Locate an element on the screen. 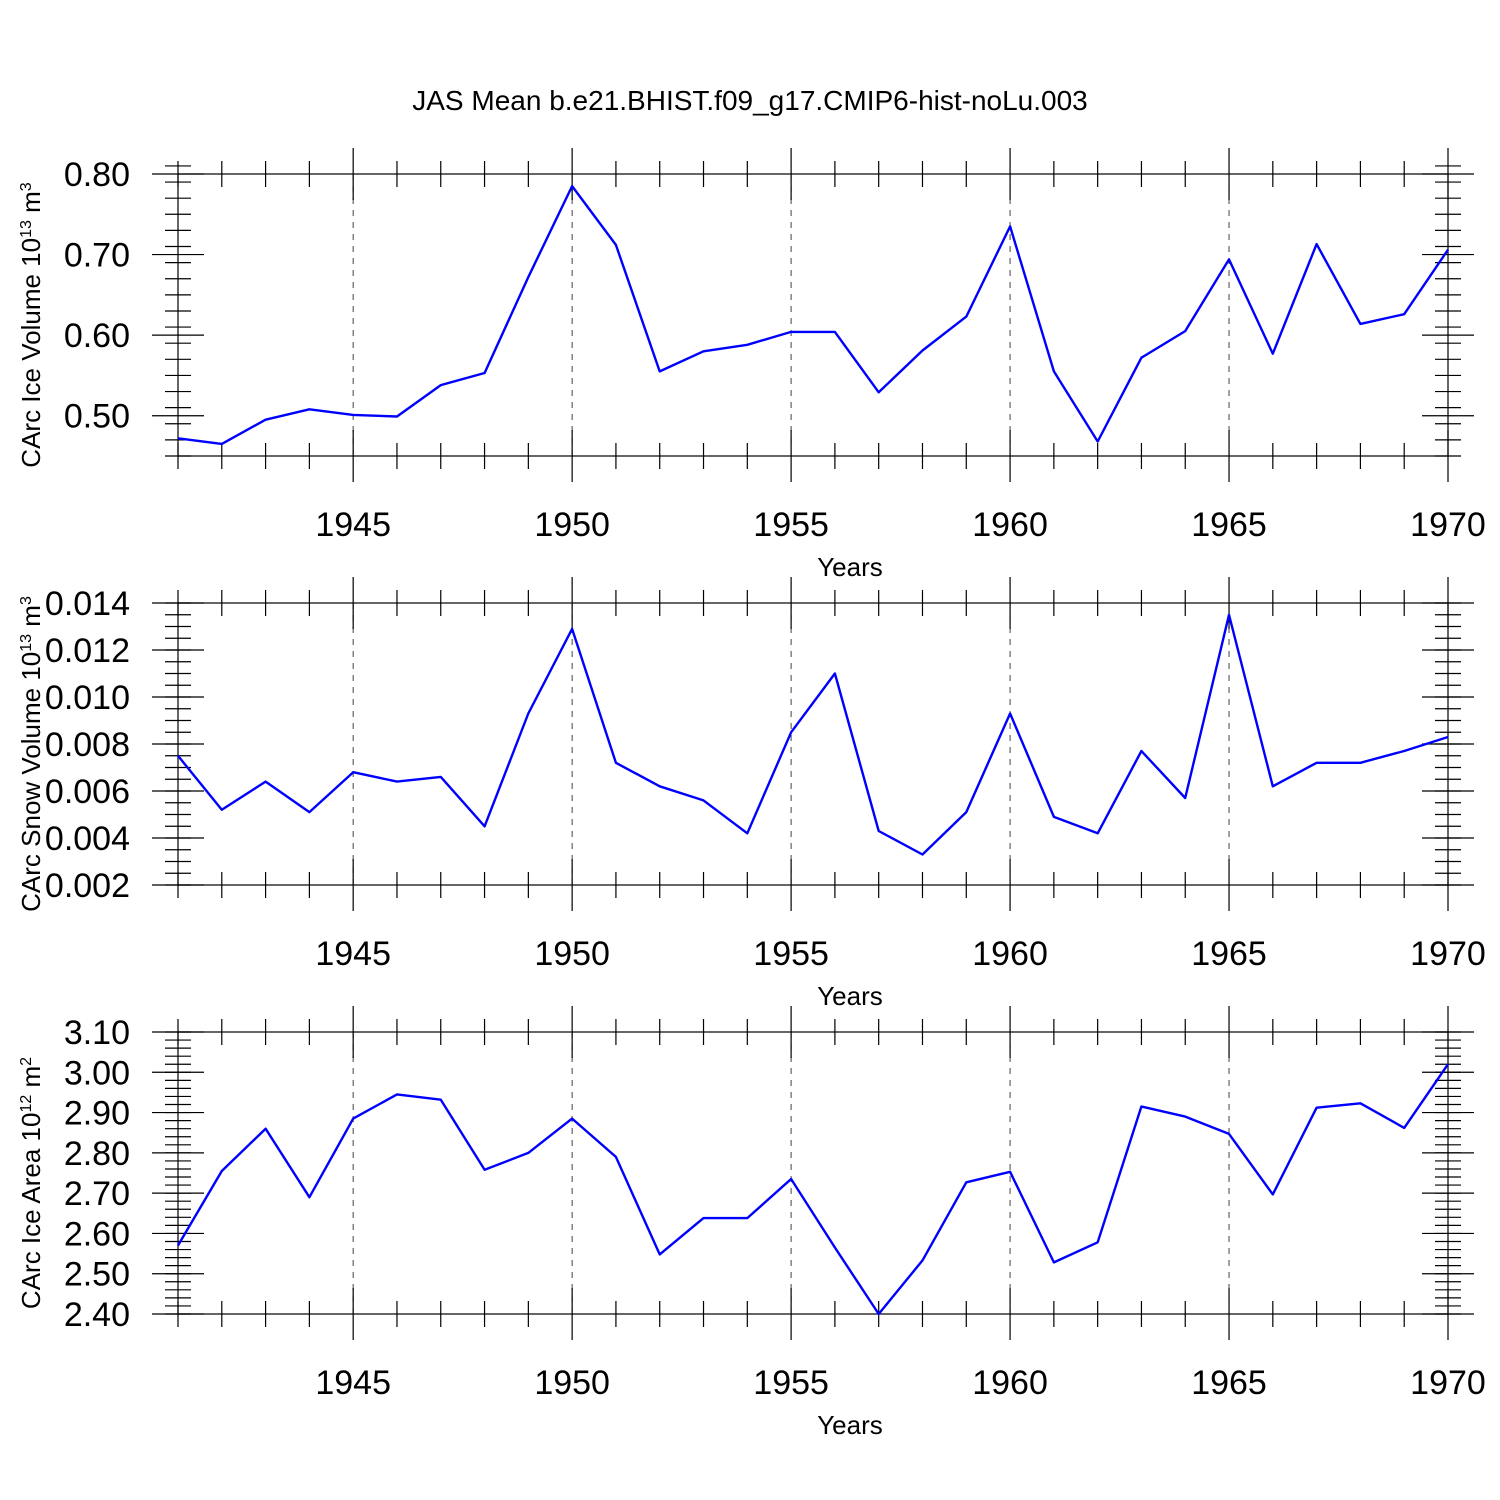 The width and height of the screenshot is (1500, 1500). ice-volume-x-tick-label: 1965 is located at coordinates (1229, 525).